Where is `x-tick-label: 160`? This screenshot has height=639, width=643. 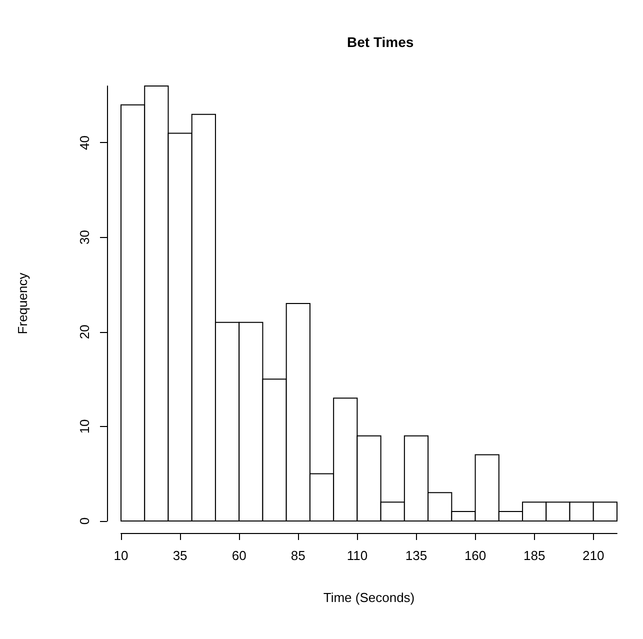 x-tick-label: 160 is located at coordinates (475, 555).